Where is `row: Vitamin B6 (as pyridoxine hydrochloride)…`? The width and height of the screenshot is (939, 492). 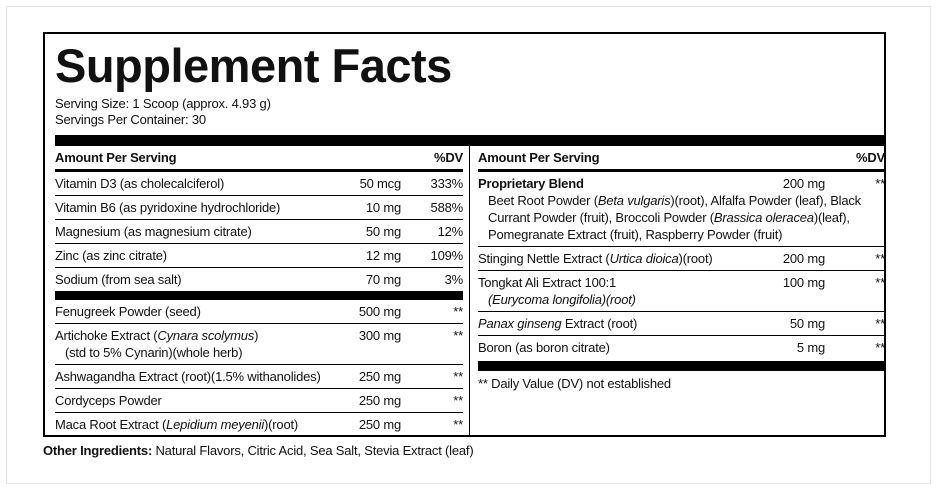
row: Vitamin B6 (as pyridoxine hydrochloride)… is located at coordinates (259, 208).